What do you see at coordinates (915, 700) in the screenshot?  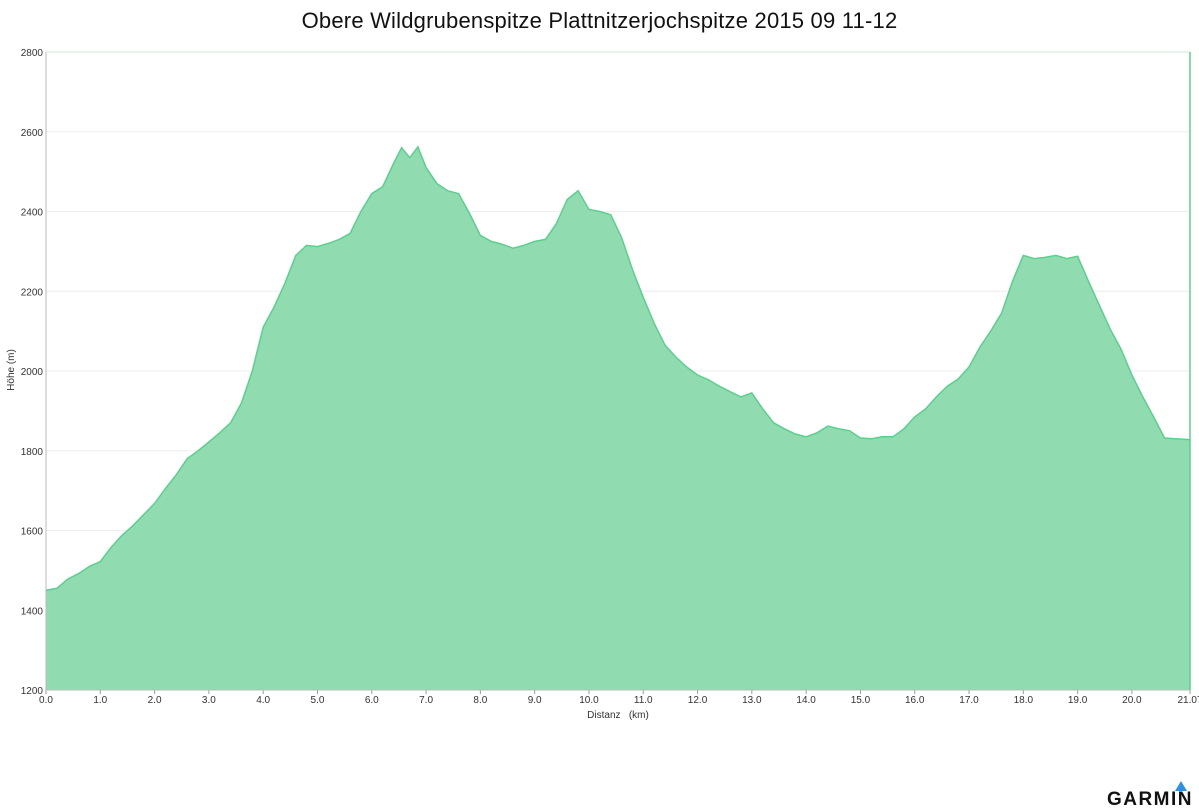 I see `x-tick-label: 16.0` at bounding box center [915, 700].